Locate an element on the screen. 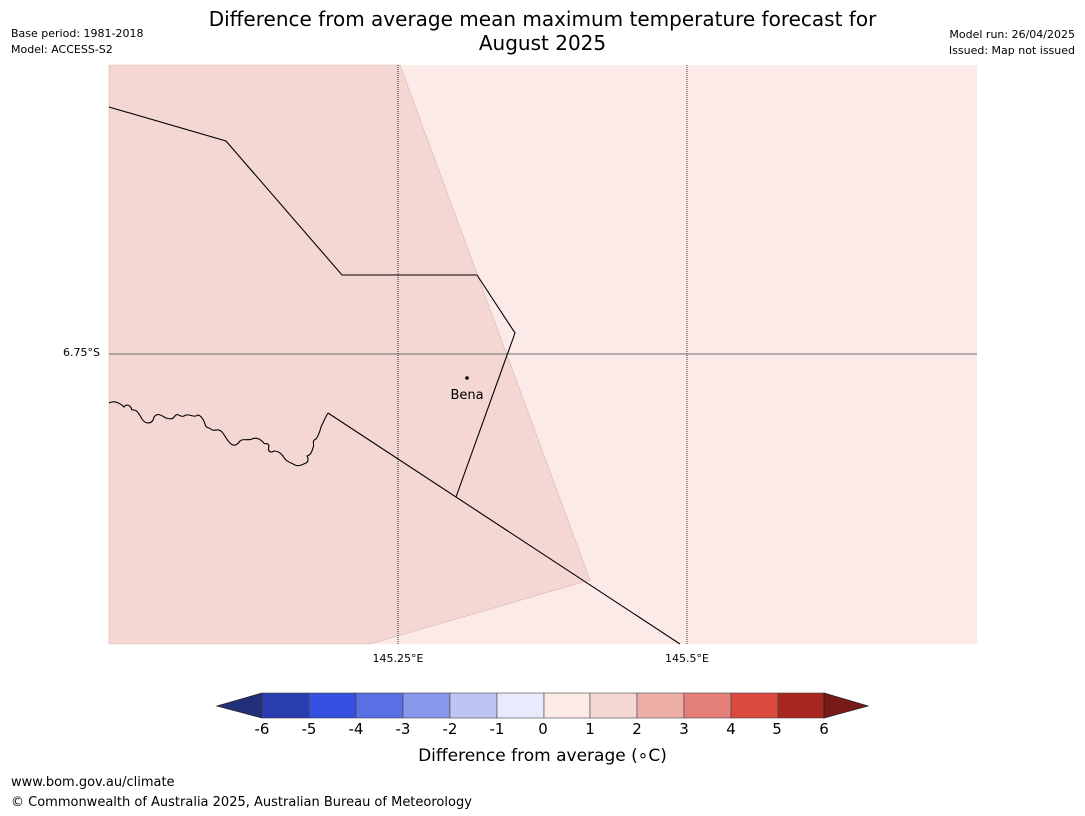 Image resolution: width=1085 pixels, height=816 pixels. colorbar-tick-label: 6 is located at coordinates (824, 729).